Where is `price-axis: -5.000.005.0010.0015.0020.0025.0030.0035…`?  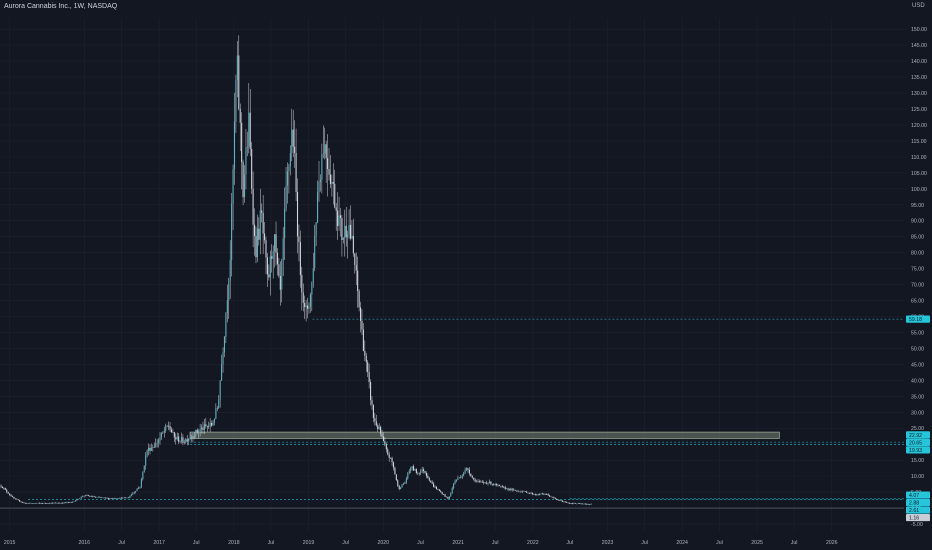 price-axis: -5.000.005.0010.0015.0020.0025.0030.0035… is located at coordinates (918, 277).